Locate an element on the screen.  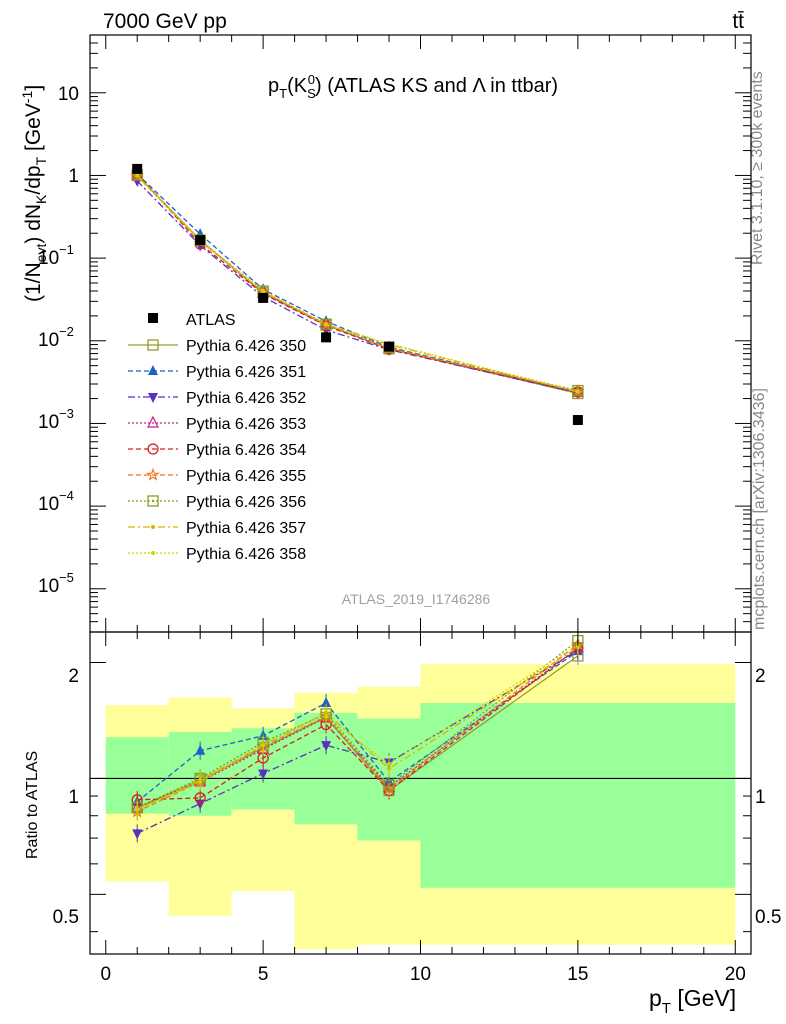
svg-text: −3 is located at coordinates (66, 413).